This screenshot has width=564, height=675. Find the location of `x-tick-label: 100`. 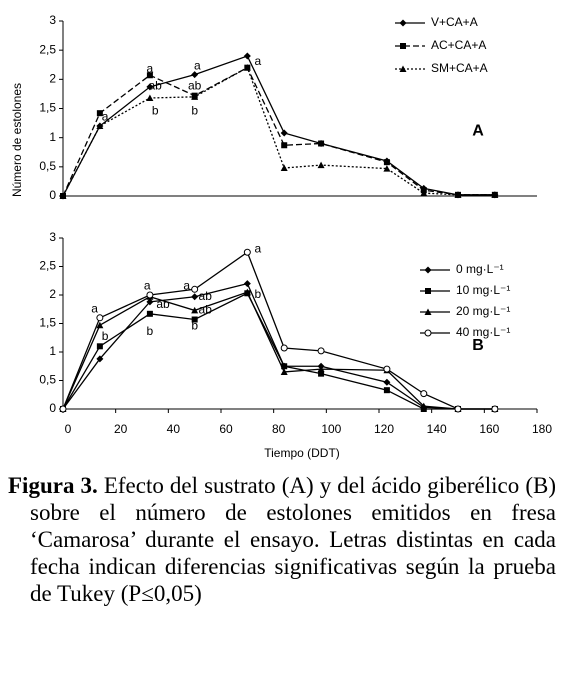

x-tick-label: 100 is located at coordinates (331, 429).